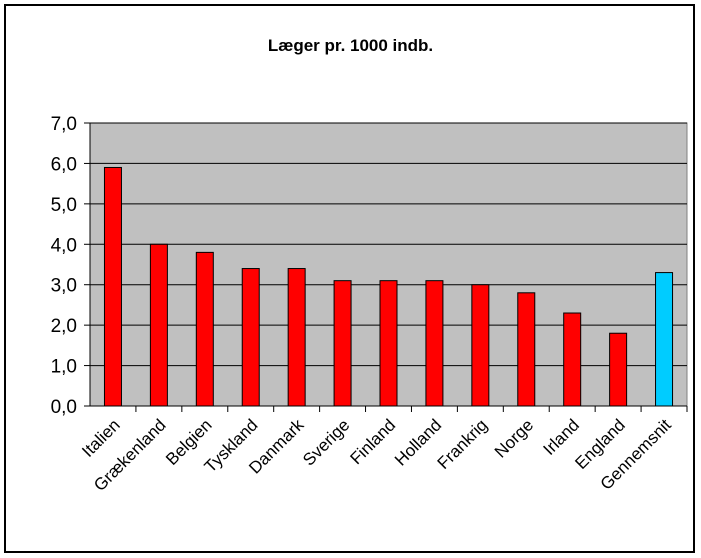  I want to click on bar-gennemsnit, so click(664, 339).